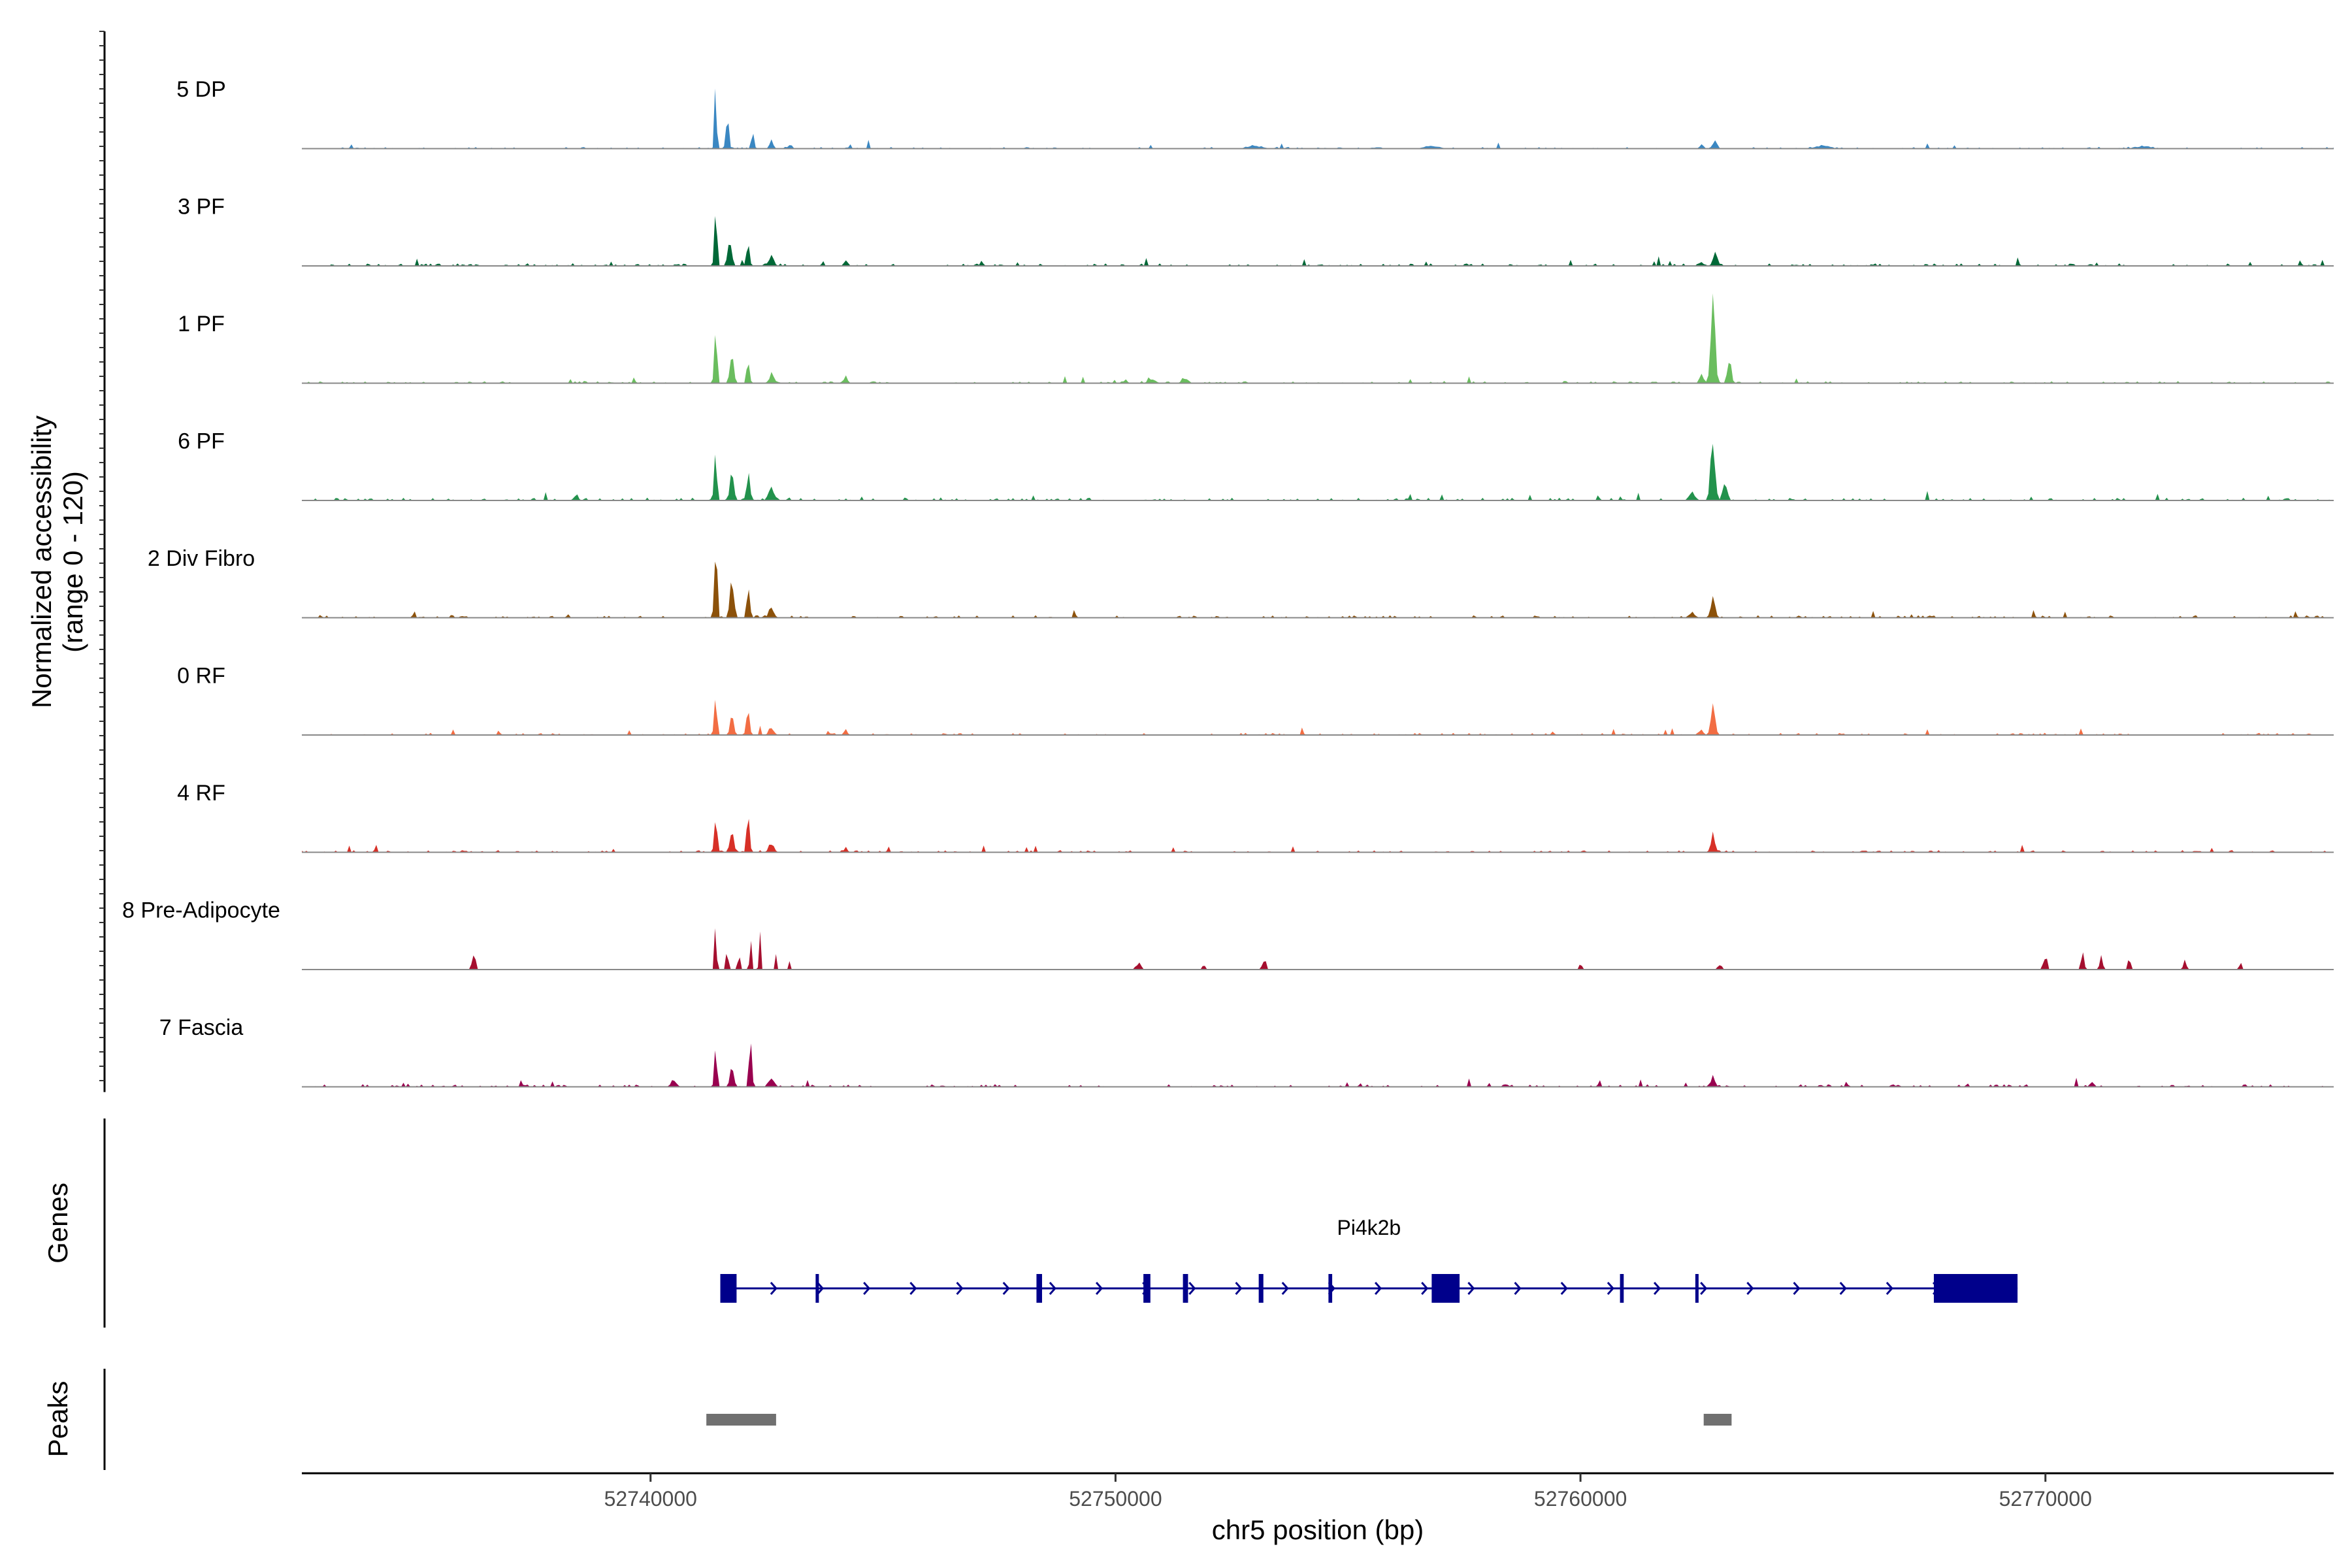 Image resolution: width=2352 pixels, height=1568 pixels. Describe the element at coordinates (2045, 1499) in the screenshot. I see `x-tick-label: 52770000` at that location.